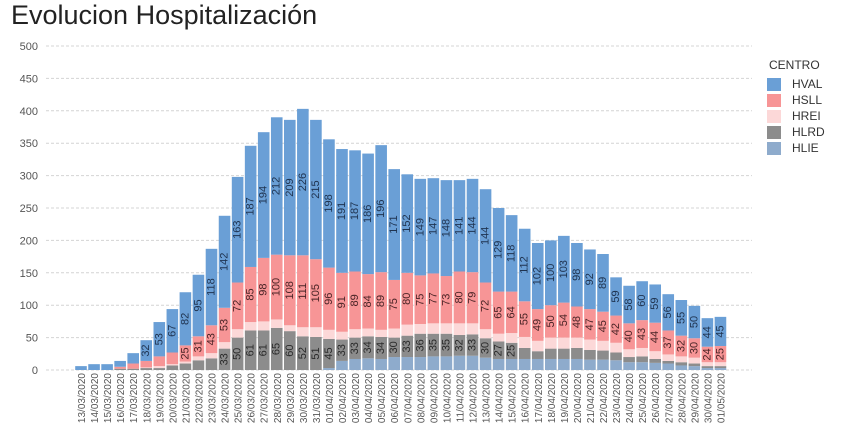 This screenshot has width=842, height=433. Describe the element at coordinates (147, 398) in the screenshot. I see `x-tick-label: 18/03/2020` at that location.